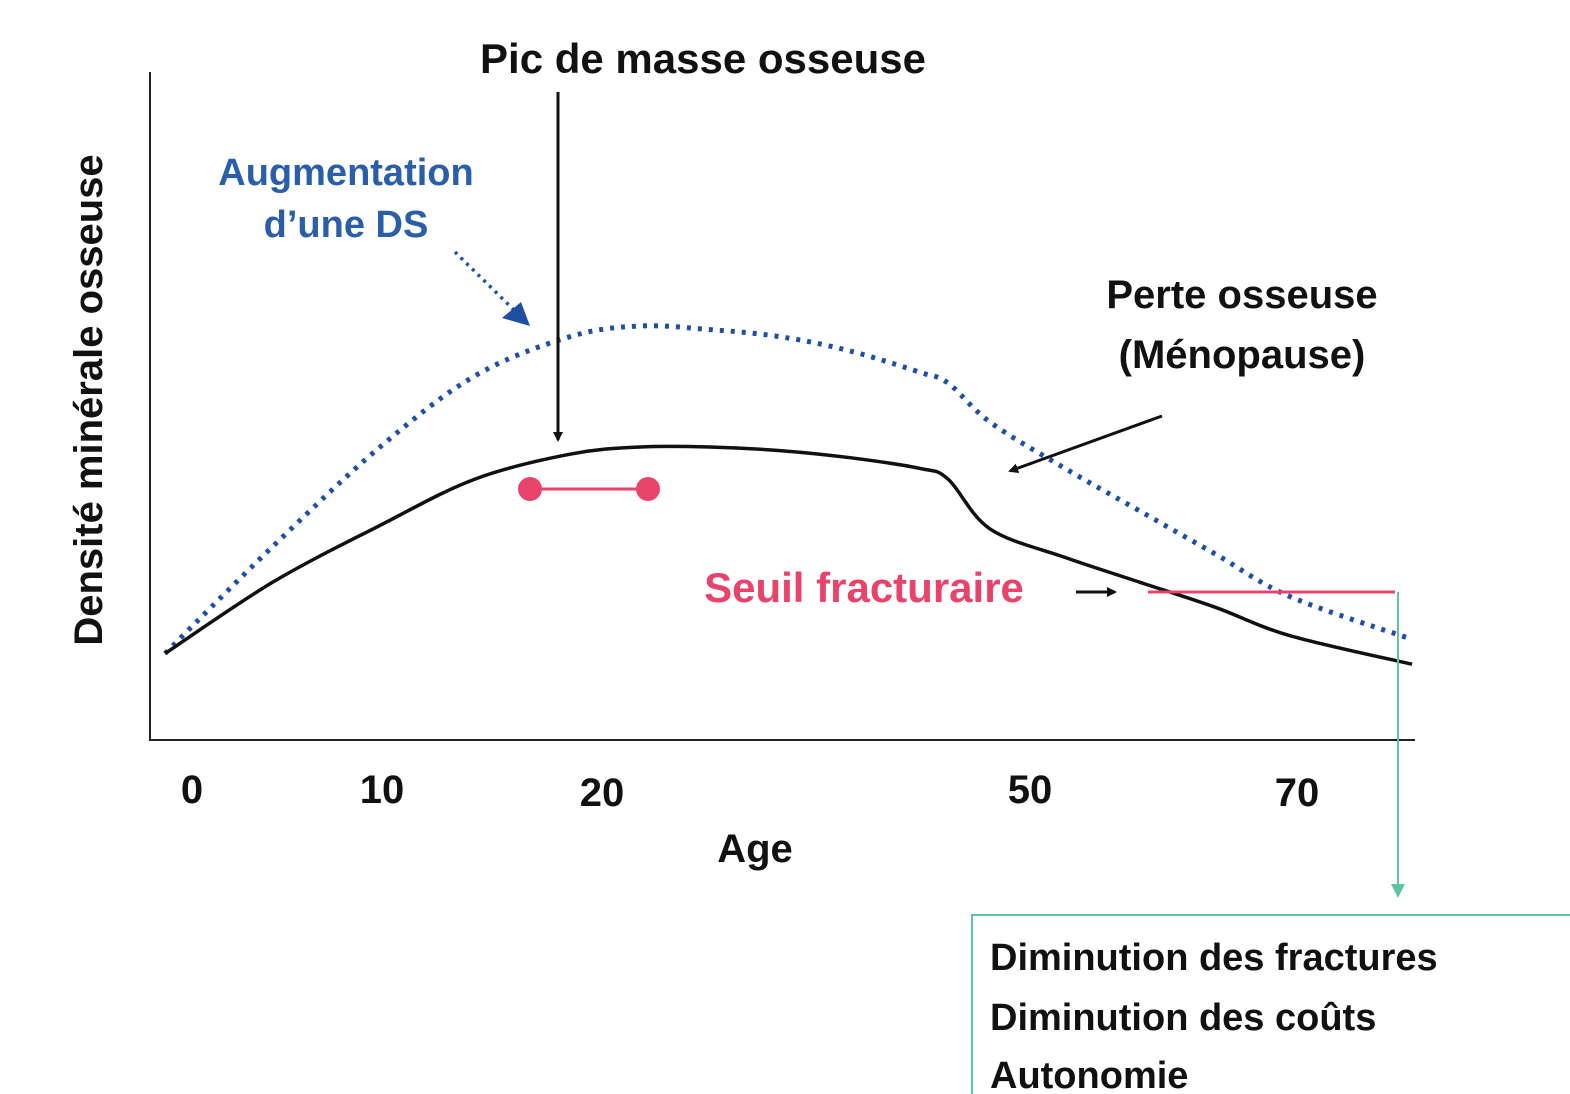 The height and width of the screenshot is (1094, 1570). Describe the element at coordinates (346, 225) in the screenshot. I see `increase-label-line2: d’une DS` at that location.